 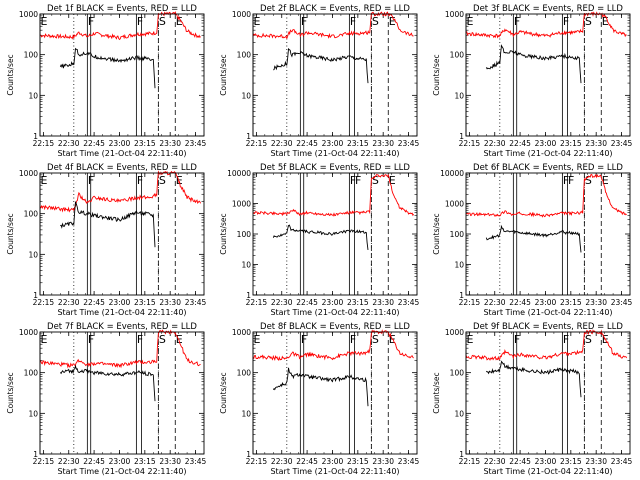 What do you see at coordinates (548, 168) in the screenshot?
I see `chart-title: Det 6f BLACK = Events, RED = LLD` at bounding box center [548, 168].